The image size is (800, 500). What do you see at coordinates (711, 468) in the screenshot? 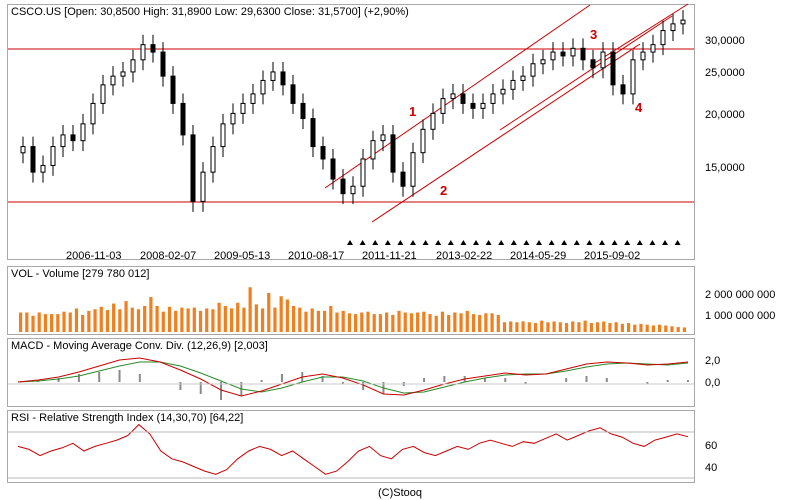
I see `rsi-y-label: 40` at bounding box center [711, 468].